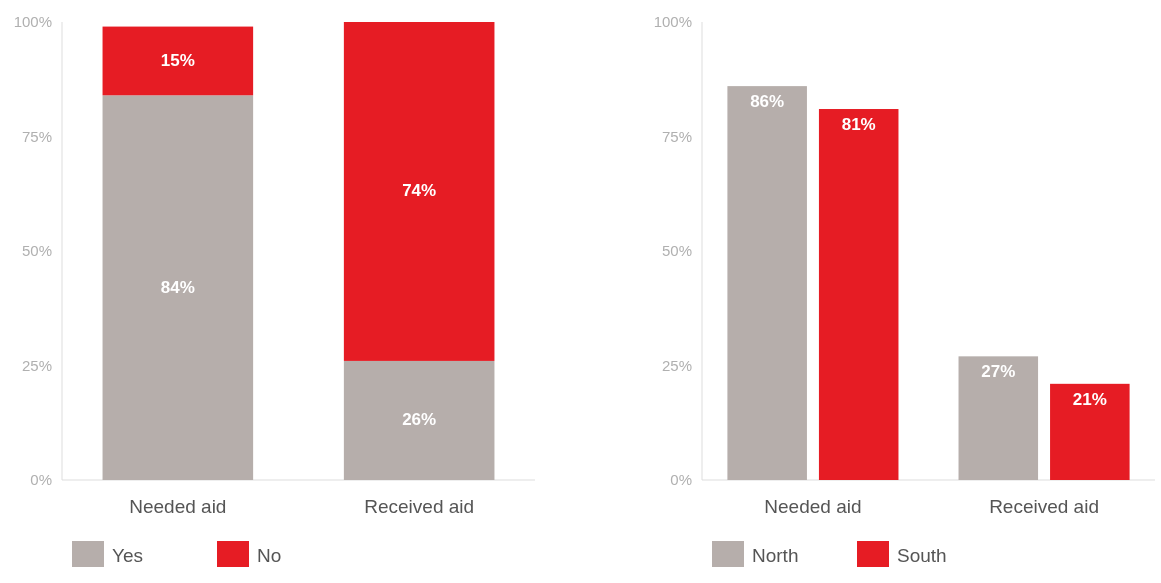  Describe the element at coordinates (127, 555) in the screenshot. I see `legend-label: Yes` at that location.